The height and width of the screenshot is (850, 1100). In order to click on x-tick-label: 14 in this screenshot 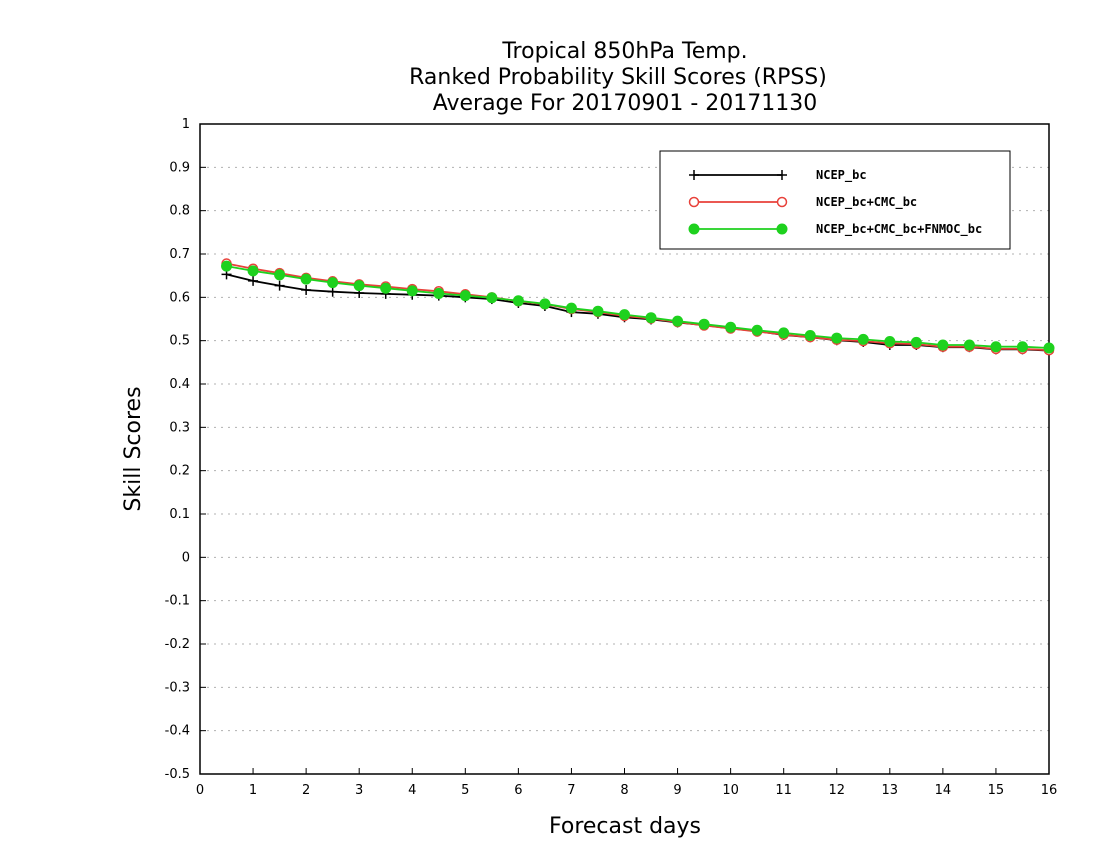, I will do `click(943, 790)`.